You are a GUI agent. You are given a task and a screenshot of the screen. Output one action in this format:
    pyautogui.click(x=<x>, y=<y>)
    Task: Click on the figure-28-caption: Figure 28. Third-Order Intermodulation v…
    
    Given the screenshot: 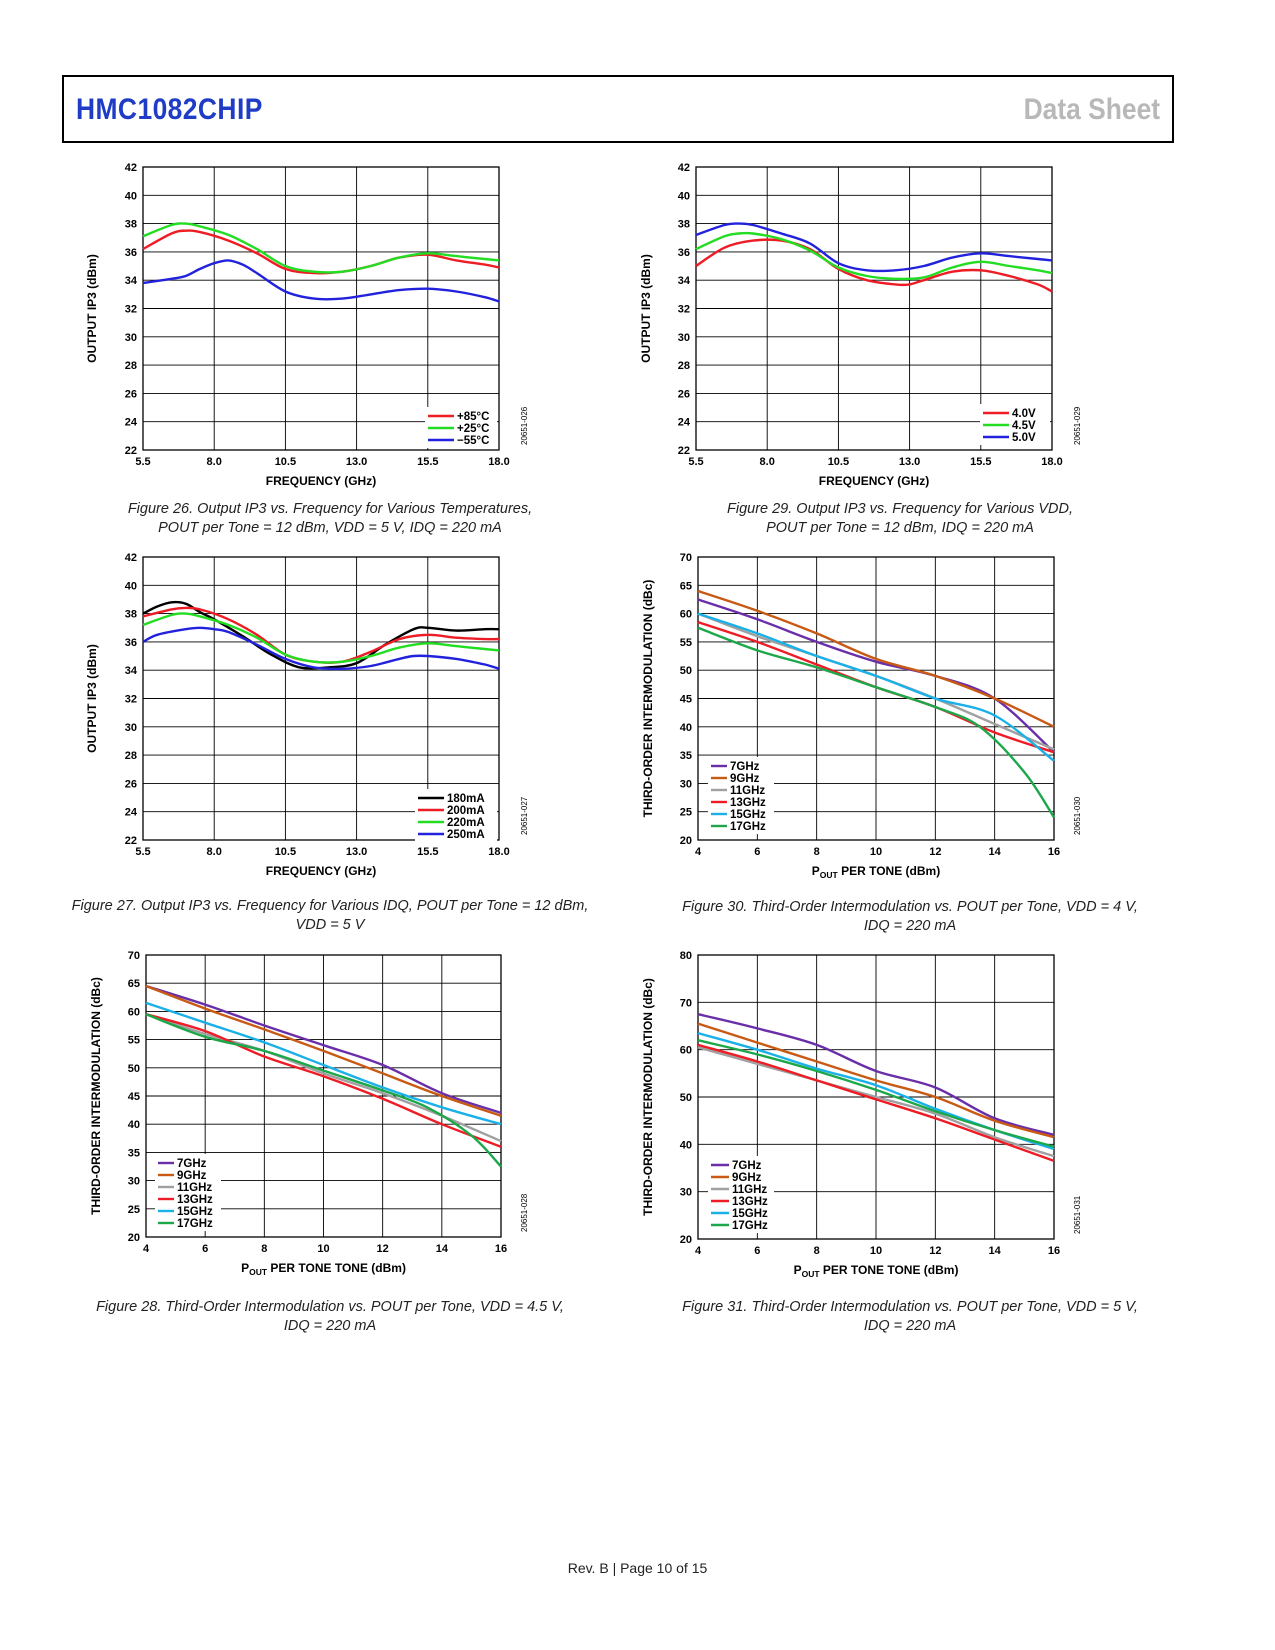 What is the action you would take?
    pyautogui.click(x=330, y=1317)
    